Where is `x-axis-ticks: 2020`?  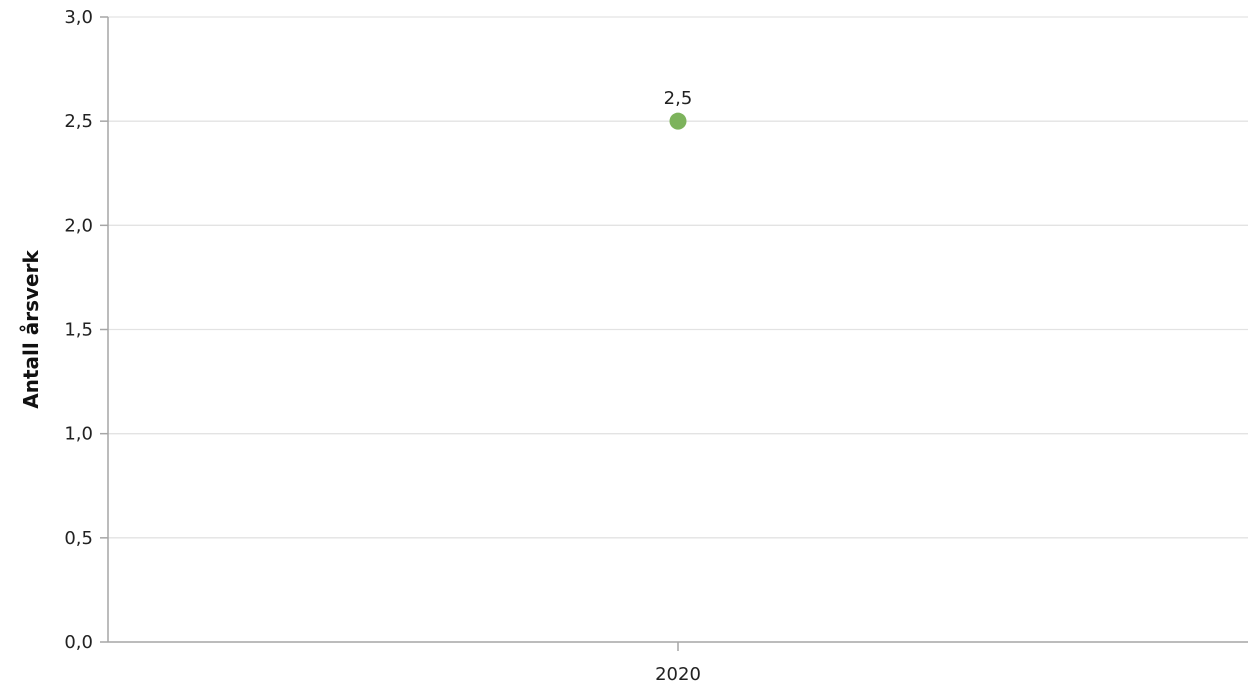
x-axis-ticks: 2020 is located at coordinates (678, 663).